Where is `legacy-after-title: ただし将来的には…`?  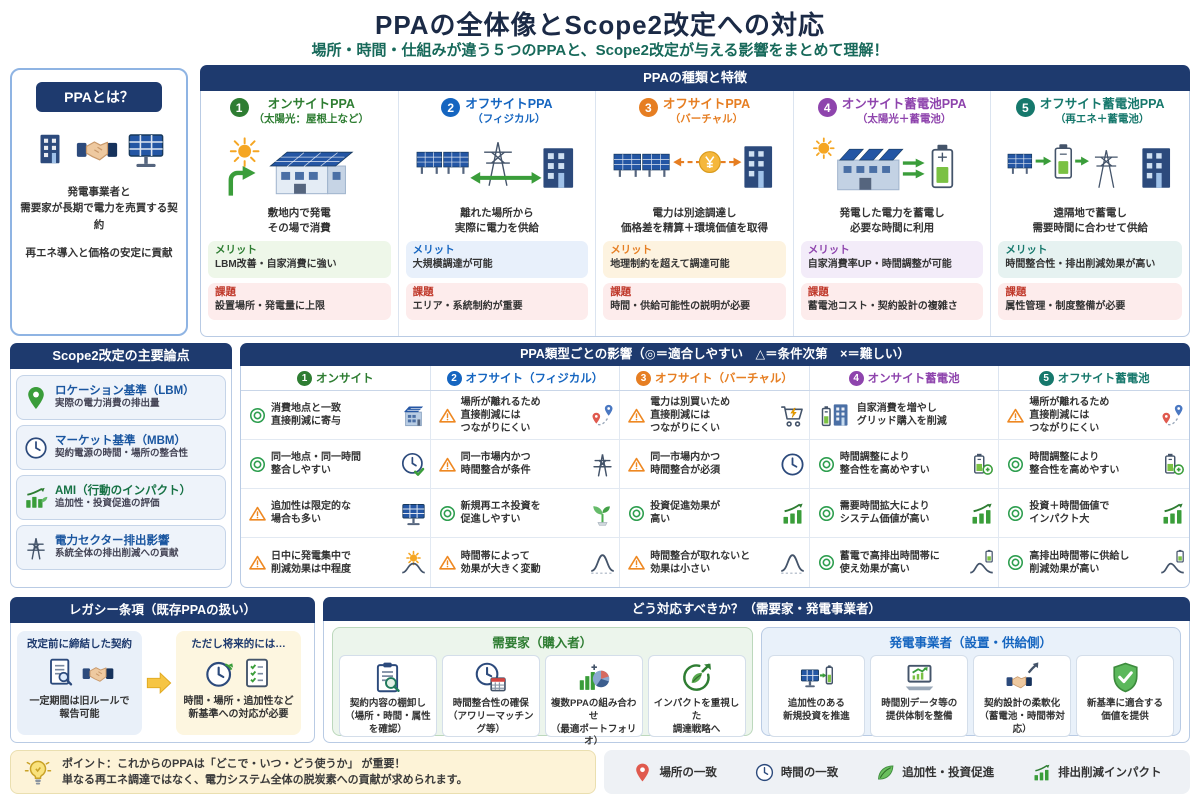
legacy-after-title: ただし将来的には… is located at coordinates (238, 643).